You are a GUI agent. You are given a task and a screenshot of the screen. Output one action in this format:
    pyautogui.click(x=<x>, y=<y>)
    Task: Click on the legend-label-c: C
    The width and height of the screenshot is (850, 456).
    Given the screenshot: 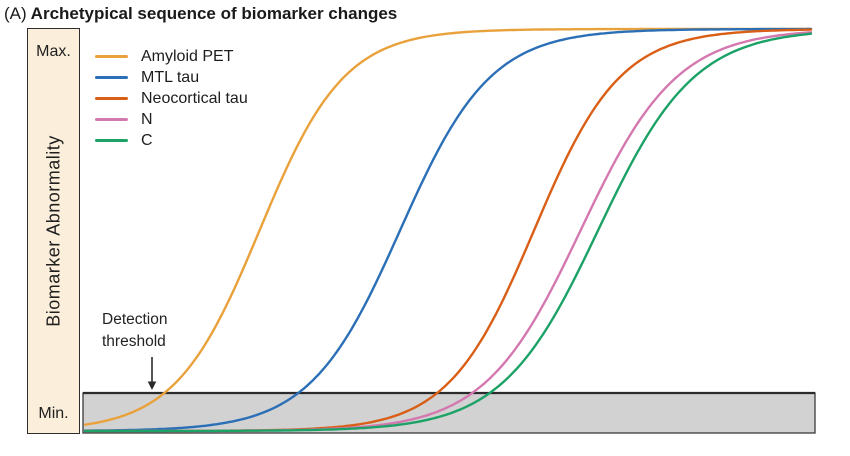 What is the action you would take?
    pyautogui.click(x=147, y=140)
    